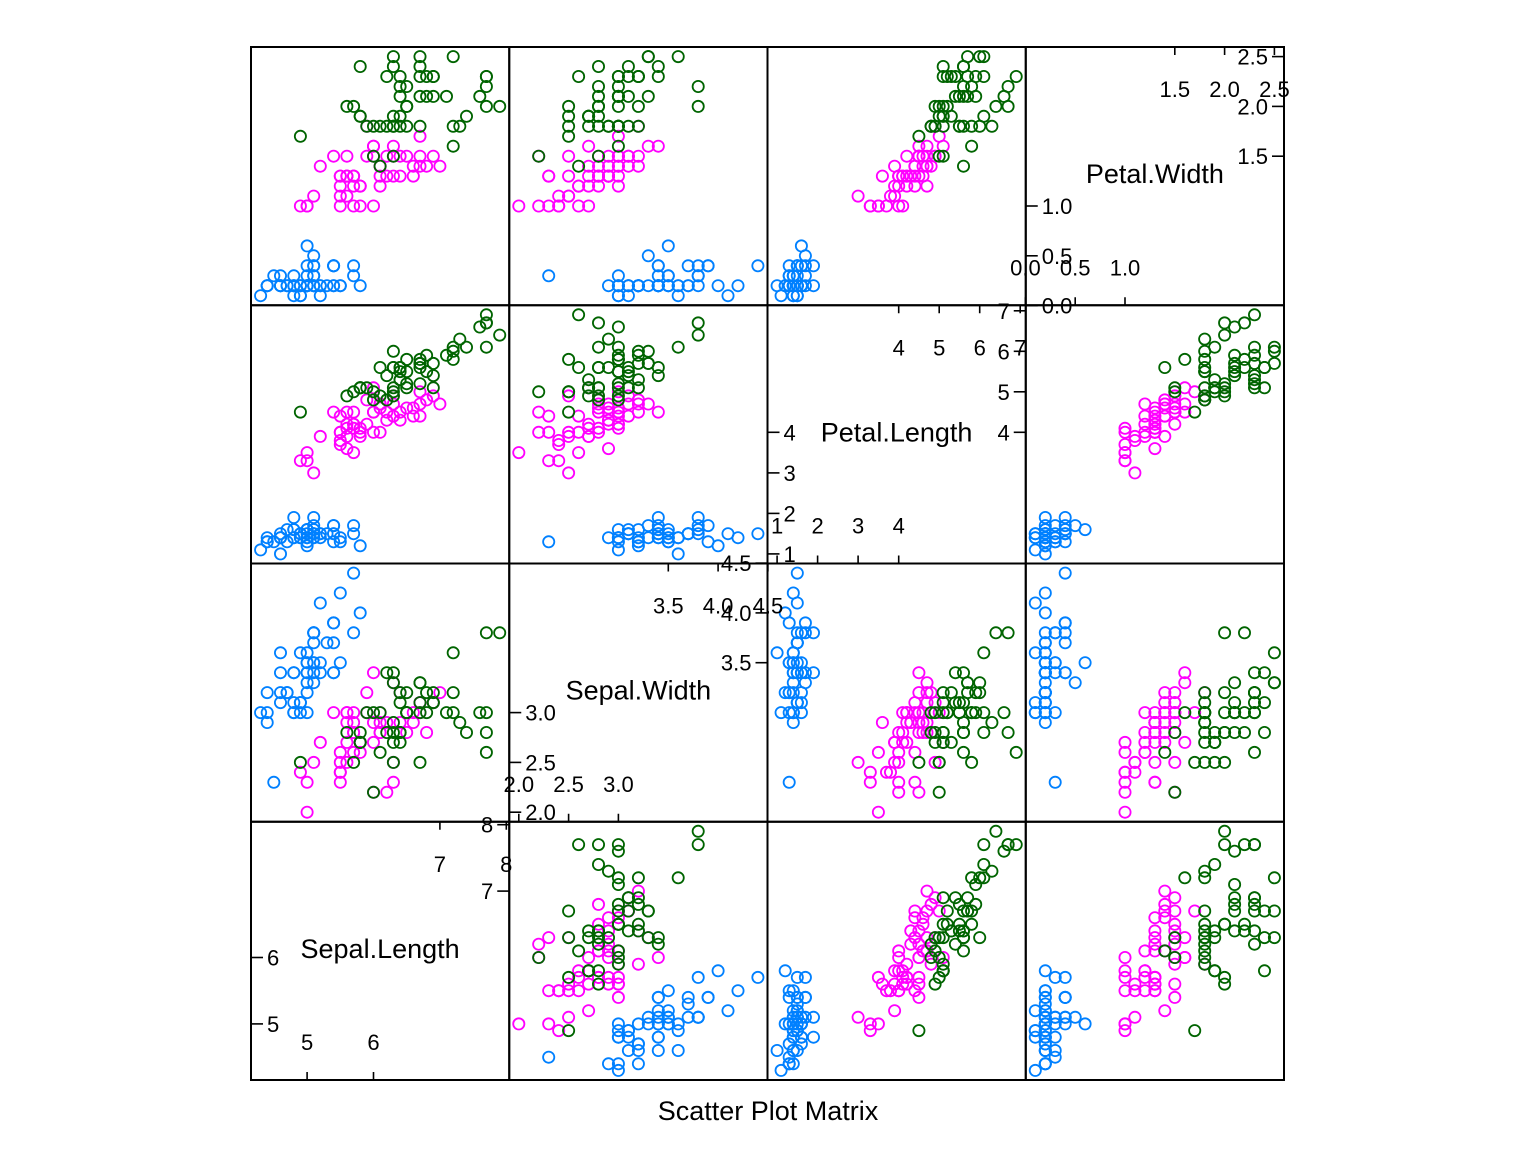 This screenshot has height=1152, width=1536. I want to click on tick-label: 5, so click(1004, 392).